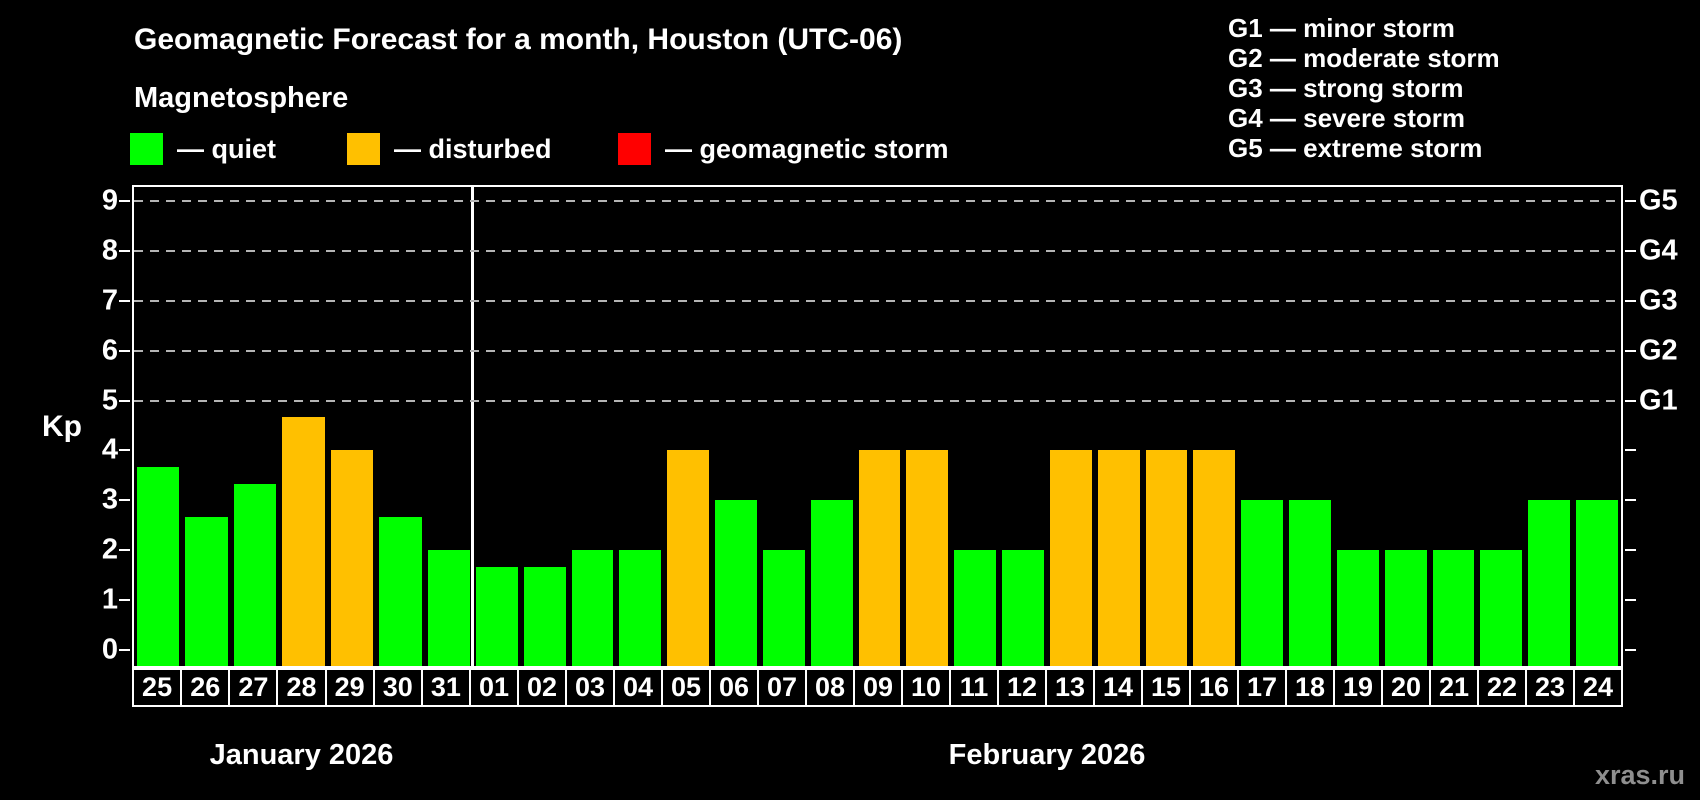 The width and height of the screenshot is (1700, 800). I want to click on day-group: 25 26 27 28 29 30 31, so click(301, 687).